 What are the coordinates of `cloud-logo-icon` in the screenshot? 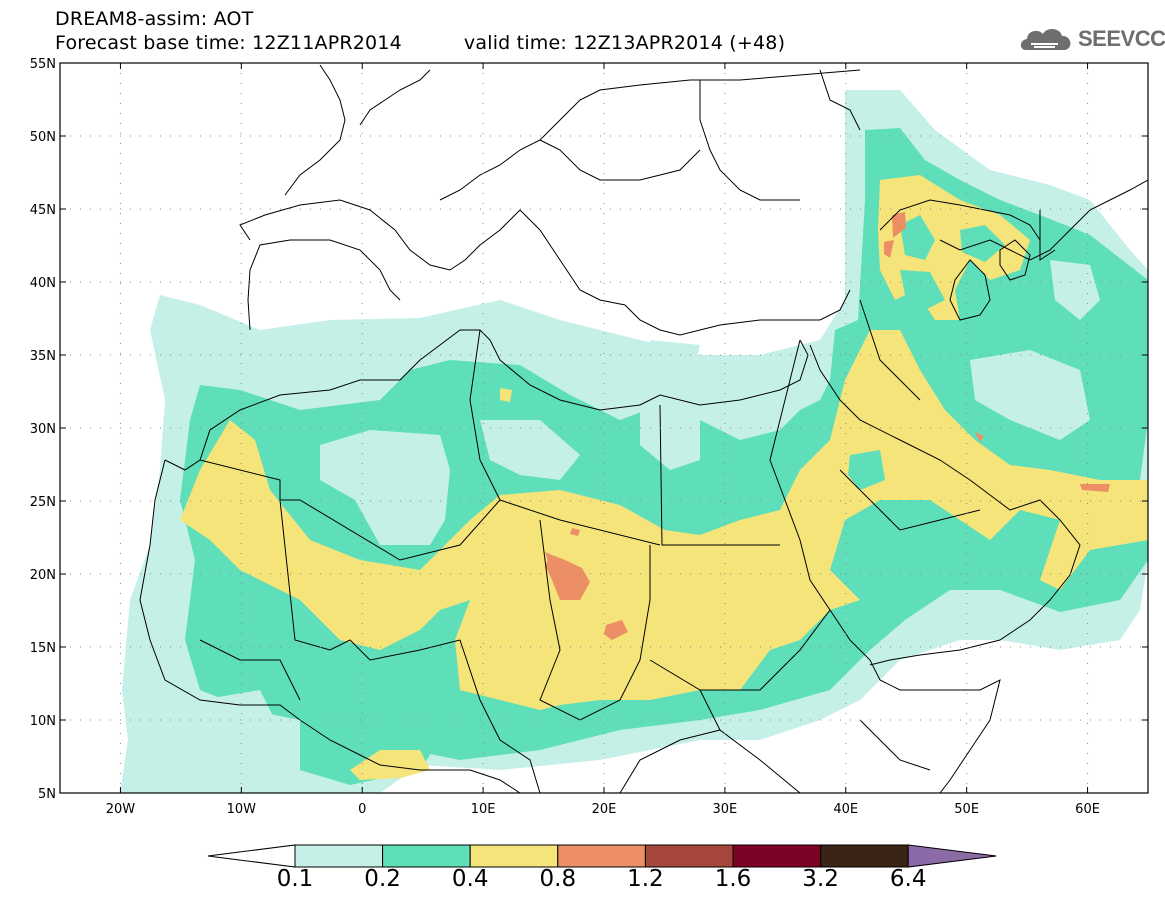 It's located at (1045, 39).